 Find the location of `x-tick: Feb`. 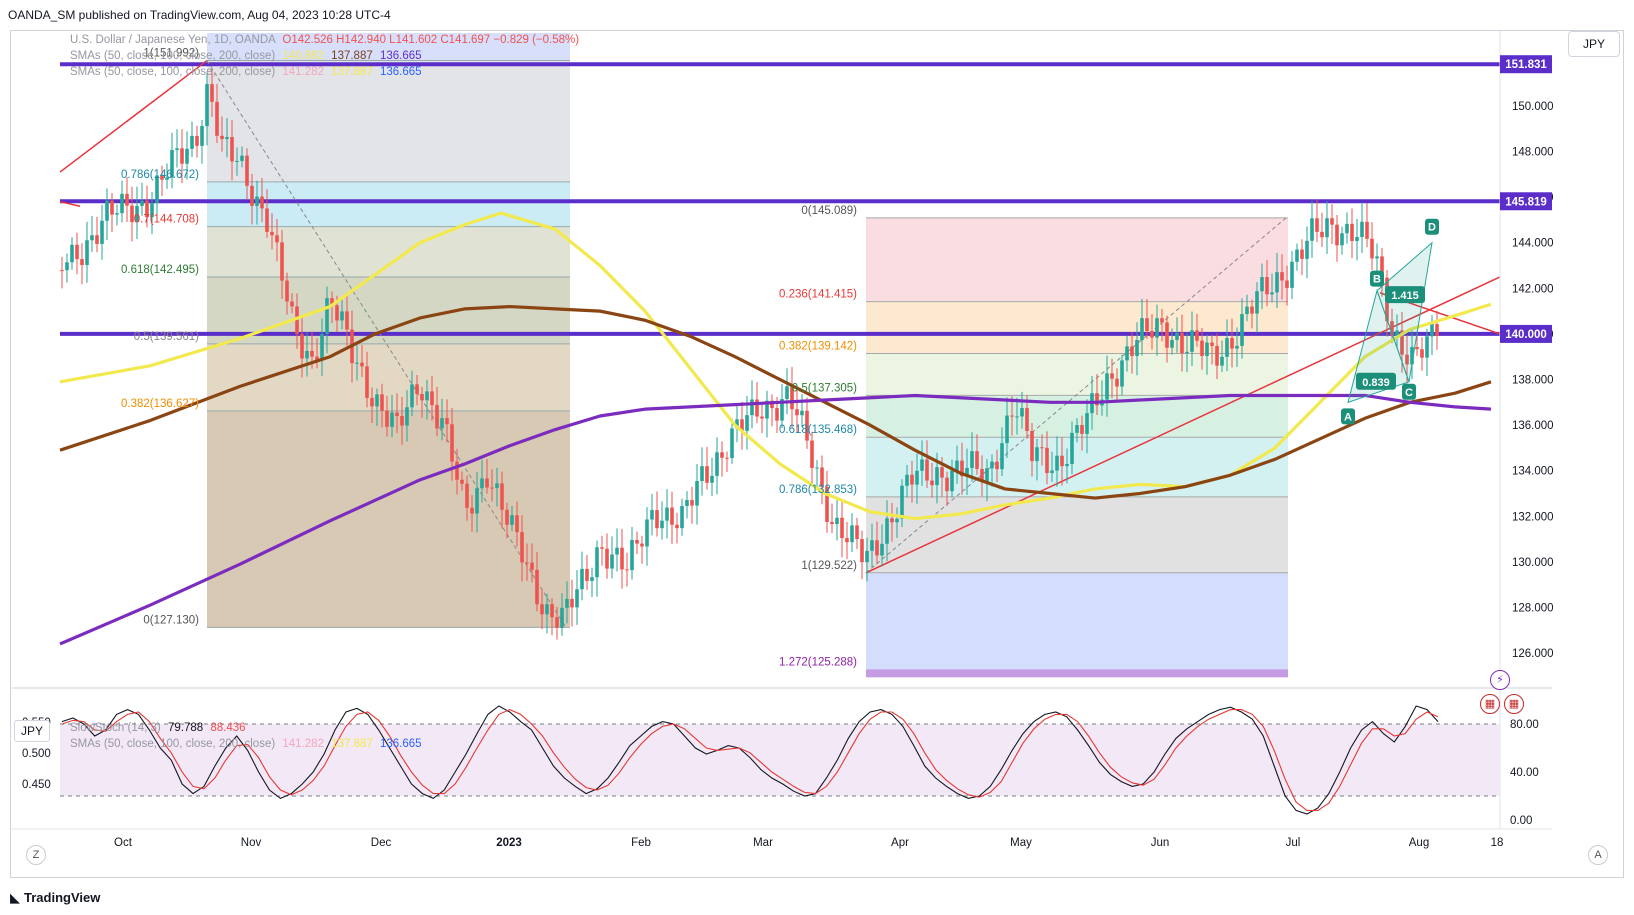

x-tick: Feb is located at coordinates (641, 843).